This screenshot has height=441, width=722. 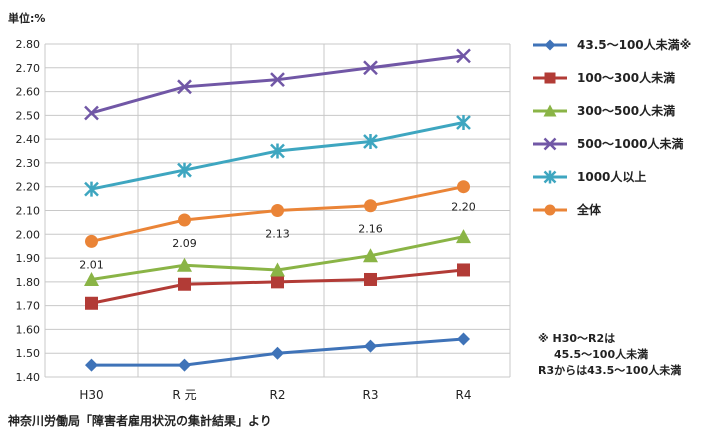 I want to click on y-tick-label: 1.60, so click(x=28, y=329).